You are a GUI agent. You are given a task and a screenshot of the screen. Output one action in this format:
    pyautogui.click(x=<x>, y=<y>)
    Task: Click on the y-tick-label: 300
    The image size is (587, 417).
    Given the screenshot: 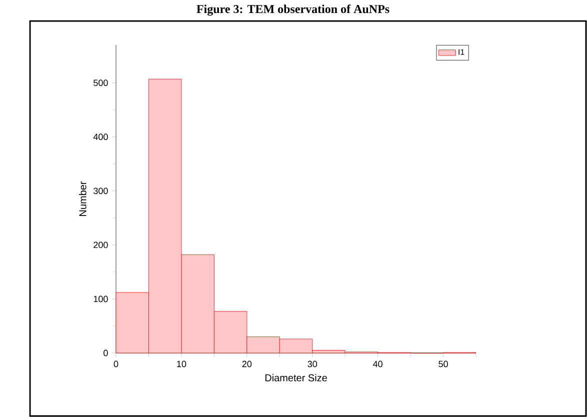 What is the action you would take?
    pyautogui.click(x=101, y=191)
    